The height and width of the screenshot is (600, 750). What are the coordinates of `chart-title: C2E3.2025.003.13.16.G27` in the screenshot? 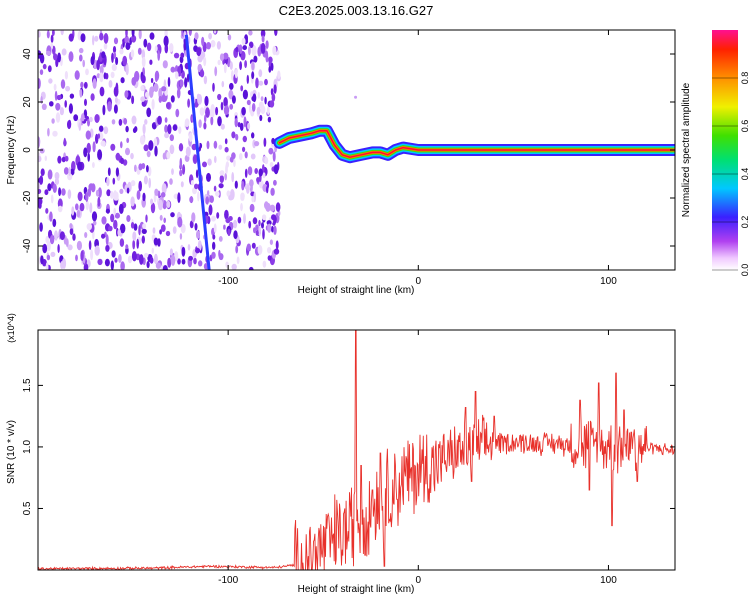 It's located at (356, 10).